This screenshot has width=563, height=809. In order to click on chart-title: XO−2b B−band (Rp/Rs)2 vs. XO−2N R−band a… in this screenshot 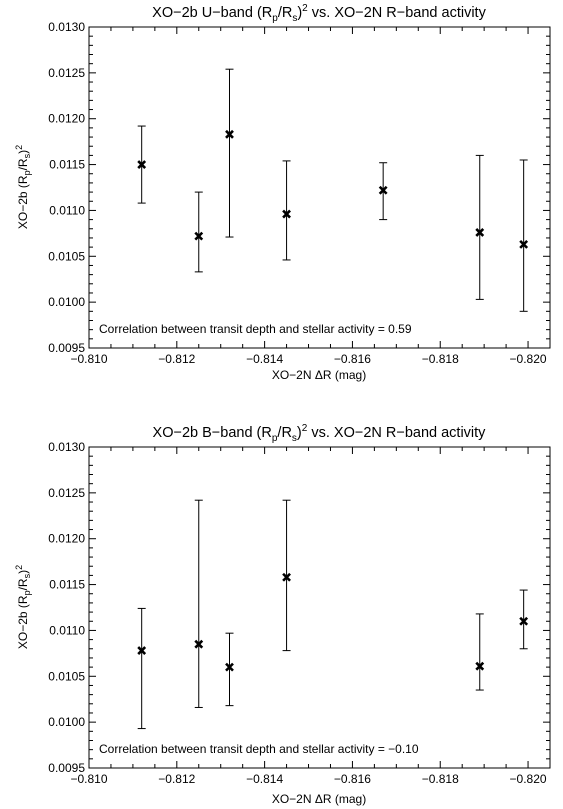, I will do `click(320, 433)`.